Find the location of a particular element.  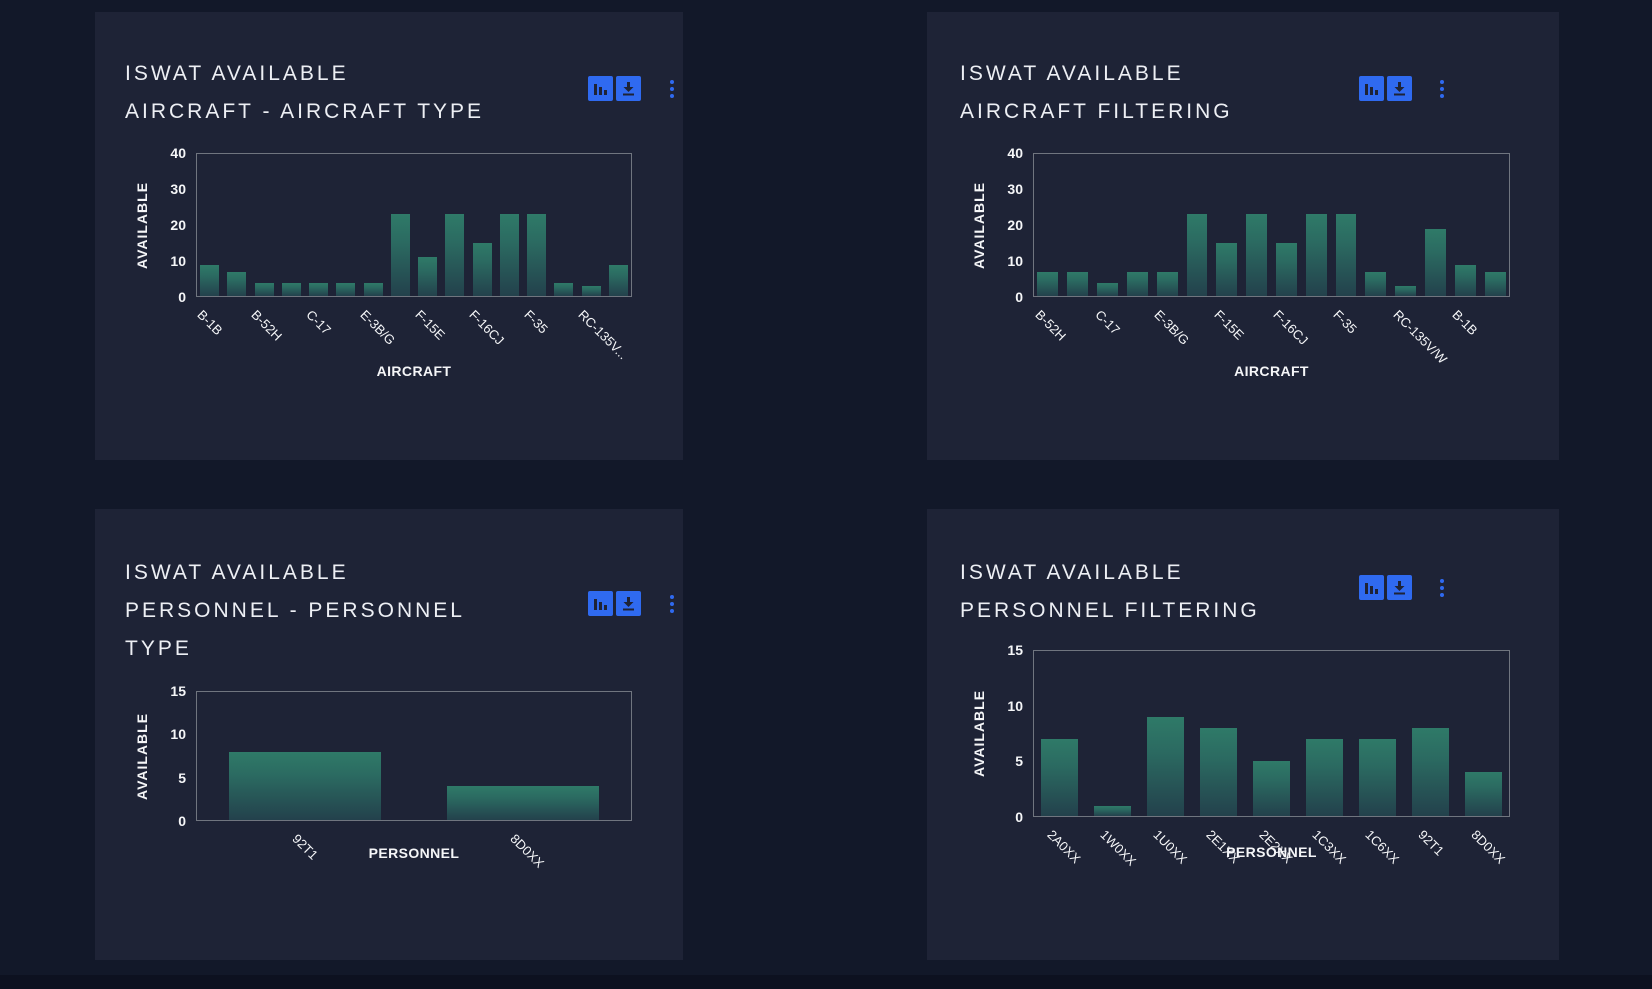

card-title-line: AIRCRAFT FILTERING is located at coordinates (1096, 111).